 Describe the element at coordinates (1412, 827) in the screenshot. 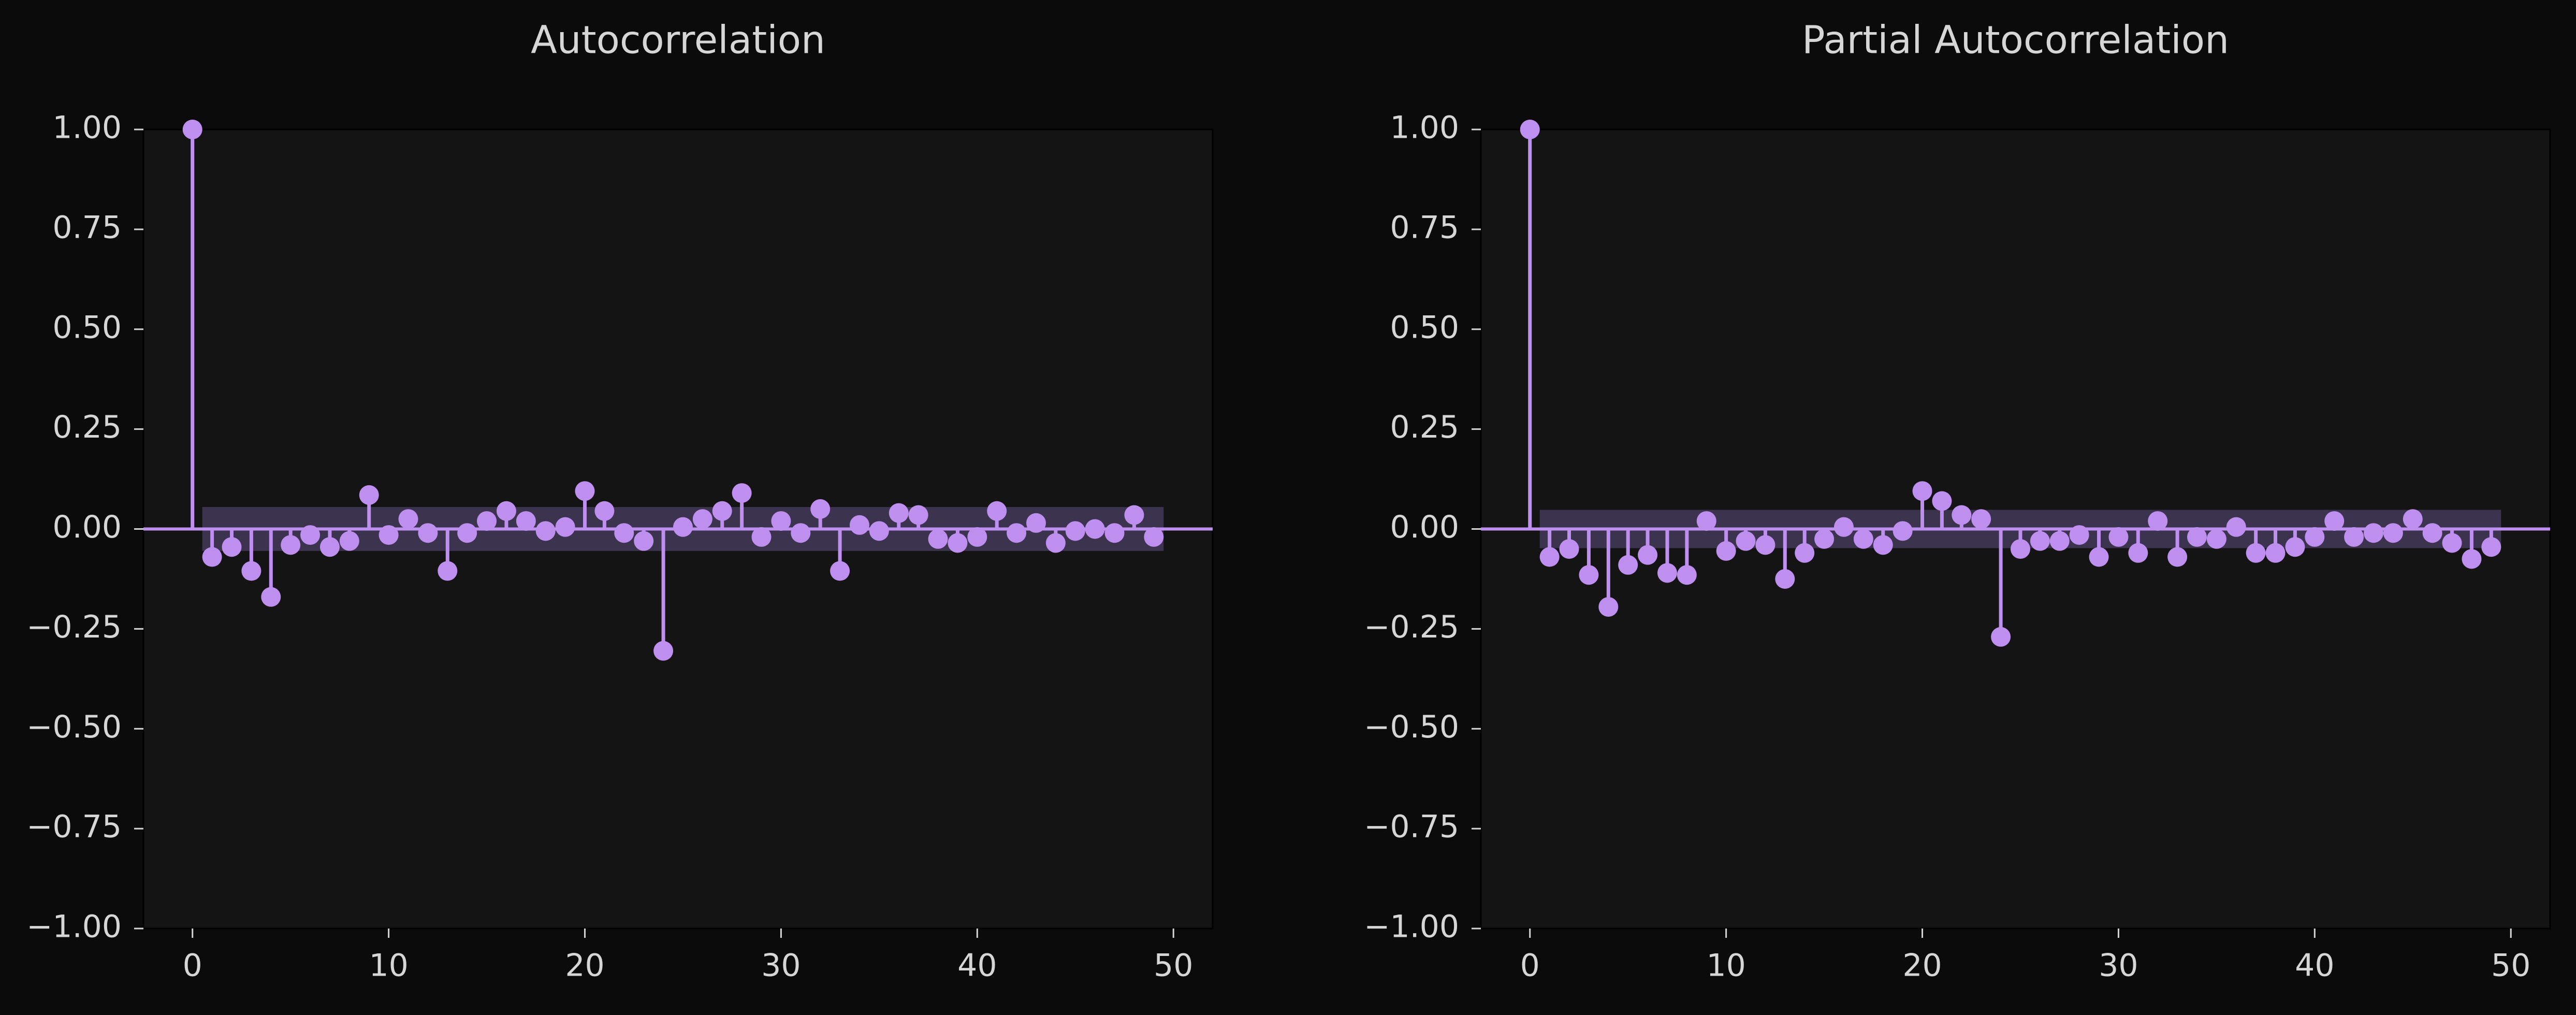

I see `y-tick-label: −0.75` at that location.